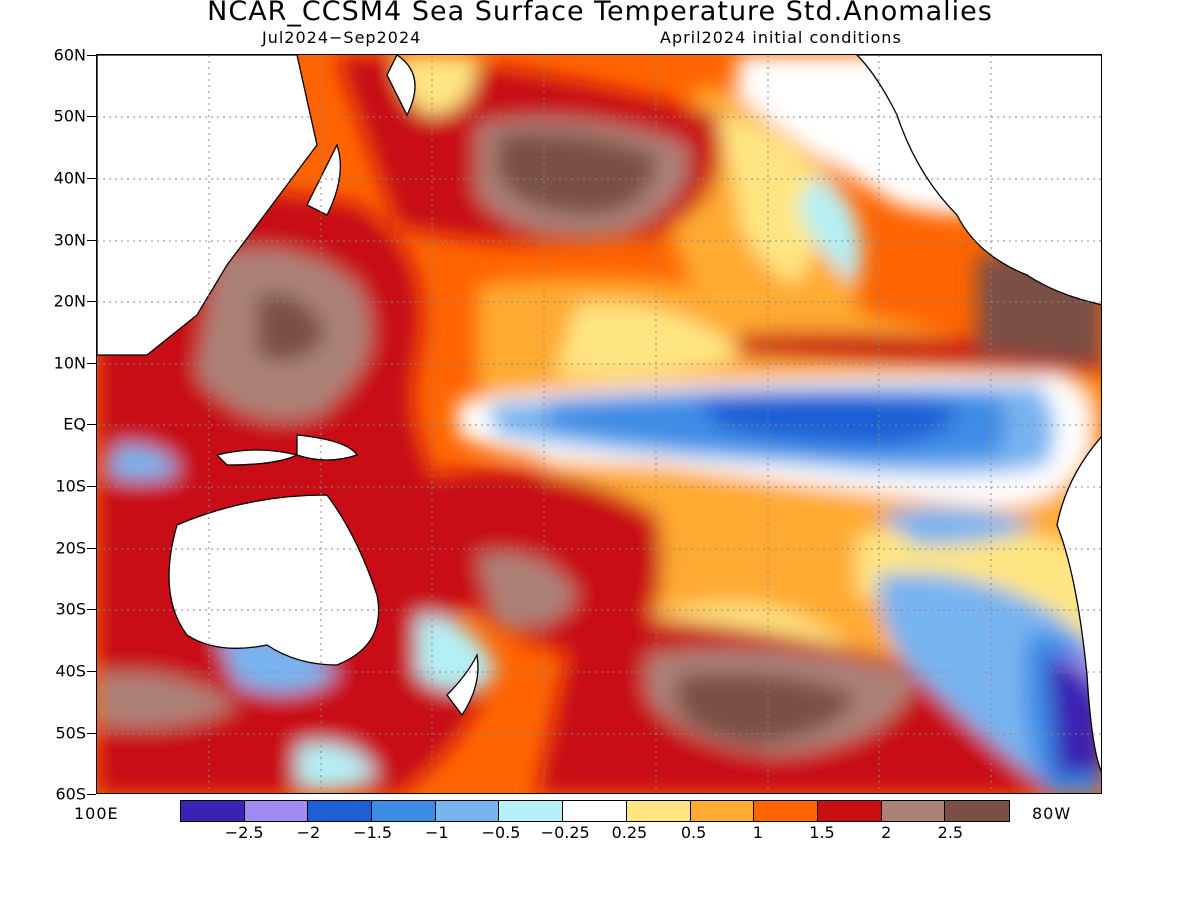 The image size is (1200, 900). What do you see at coordinates (822, 832) in the screenshot?
I see `colorbar-label: 1.5` at bounding box center [822, 832].